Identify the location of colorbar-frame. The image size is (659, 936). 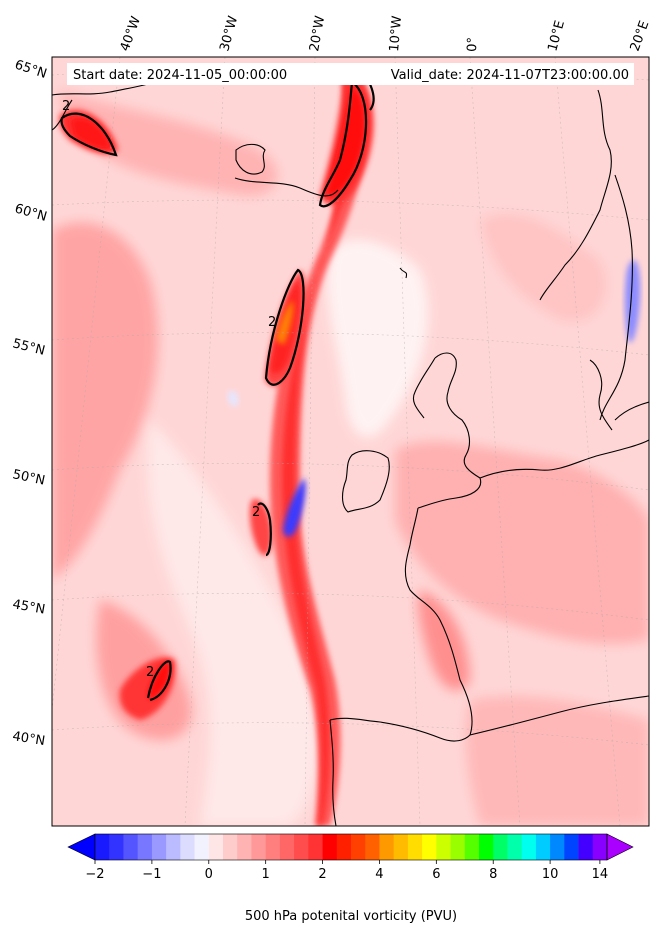
(351, 847).